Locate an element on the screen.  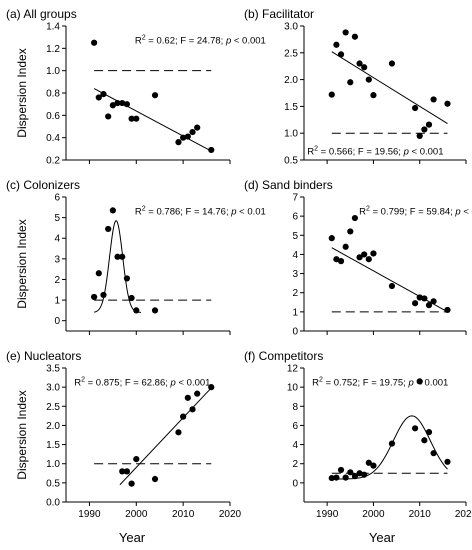
y-tick-label: 10 is located at coordinates (293, 388).